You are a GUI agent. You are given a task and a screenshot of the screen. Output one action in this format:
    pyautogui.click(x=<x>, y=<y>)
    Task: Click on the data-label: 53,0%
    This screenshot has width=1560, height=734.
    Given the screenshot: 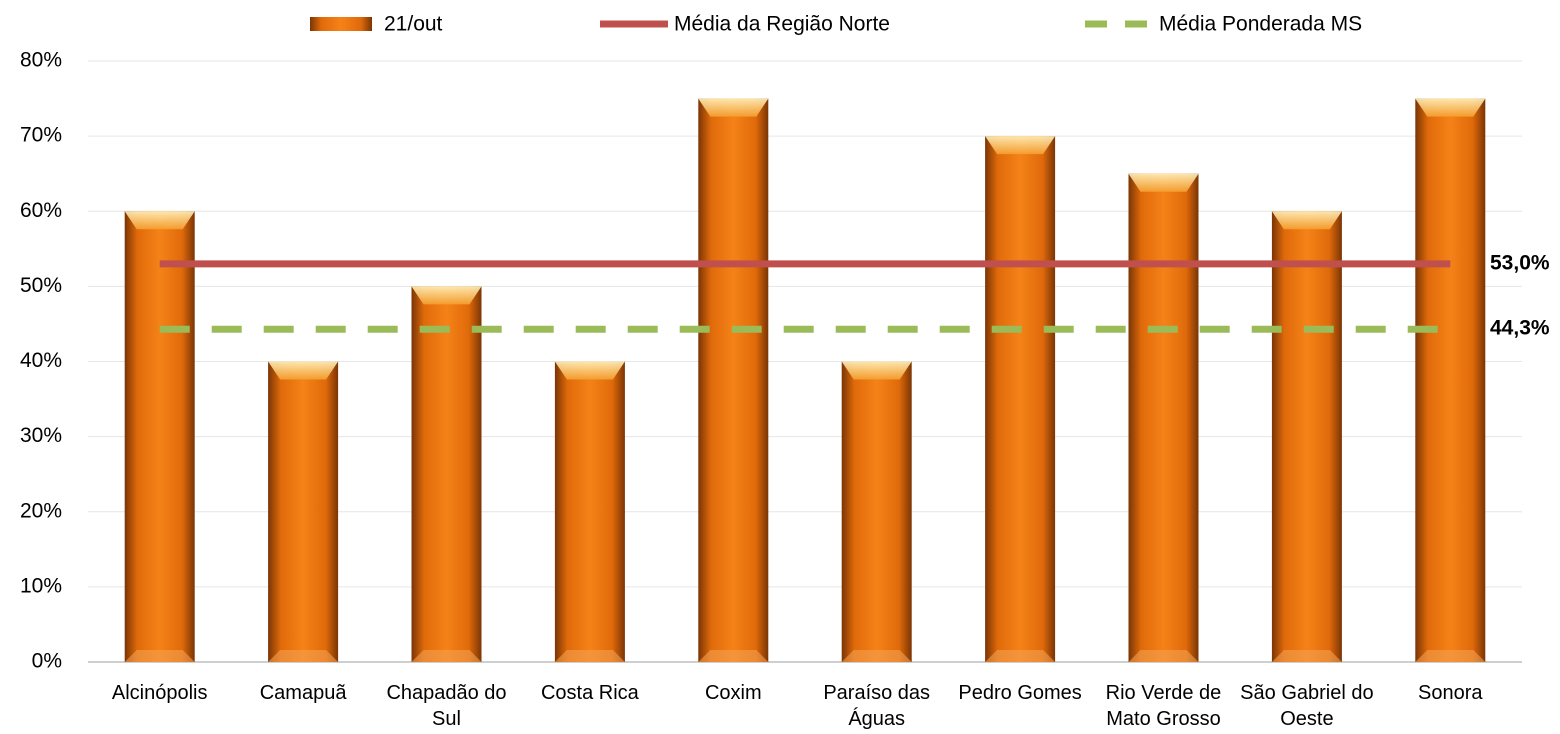 What is the action you would take?
    pyautogui.click(x=1520, y=262)
    